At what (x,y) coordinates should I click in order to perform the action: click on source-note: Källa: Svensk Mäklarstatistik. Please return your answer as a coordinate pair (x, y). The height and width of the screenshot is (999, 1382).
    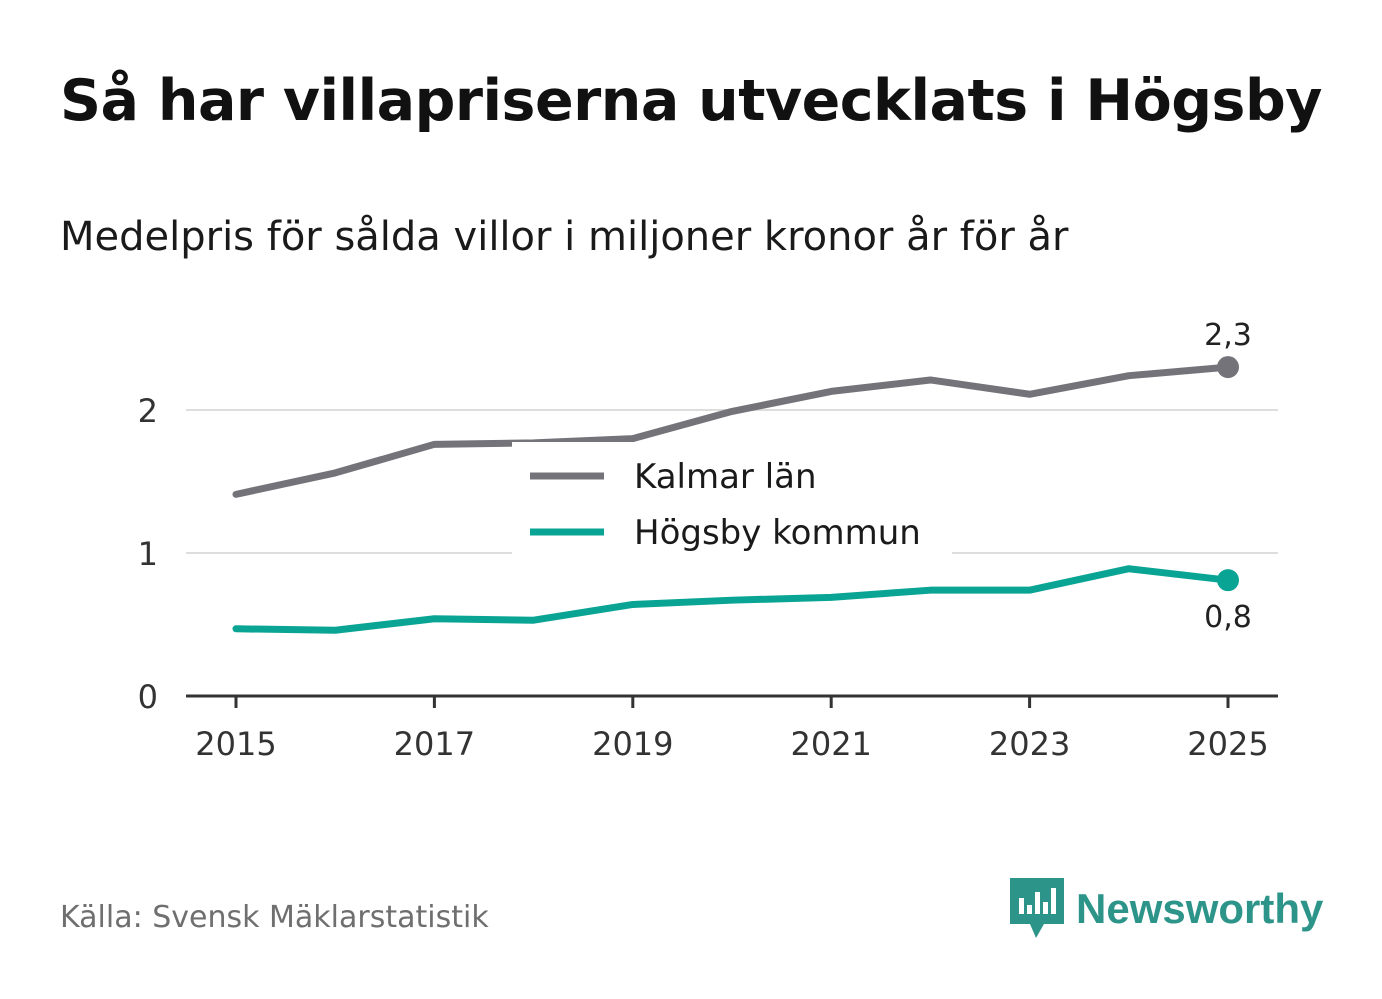
    Looking at the image, I should click on (274, 917).